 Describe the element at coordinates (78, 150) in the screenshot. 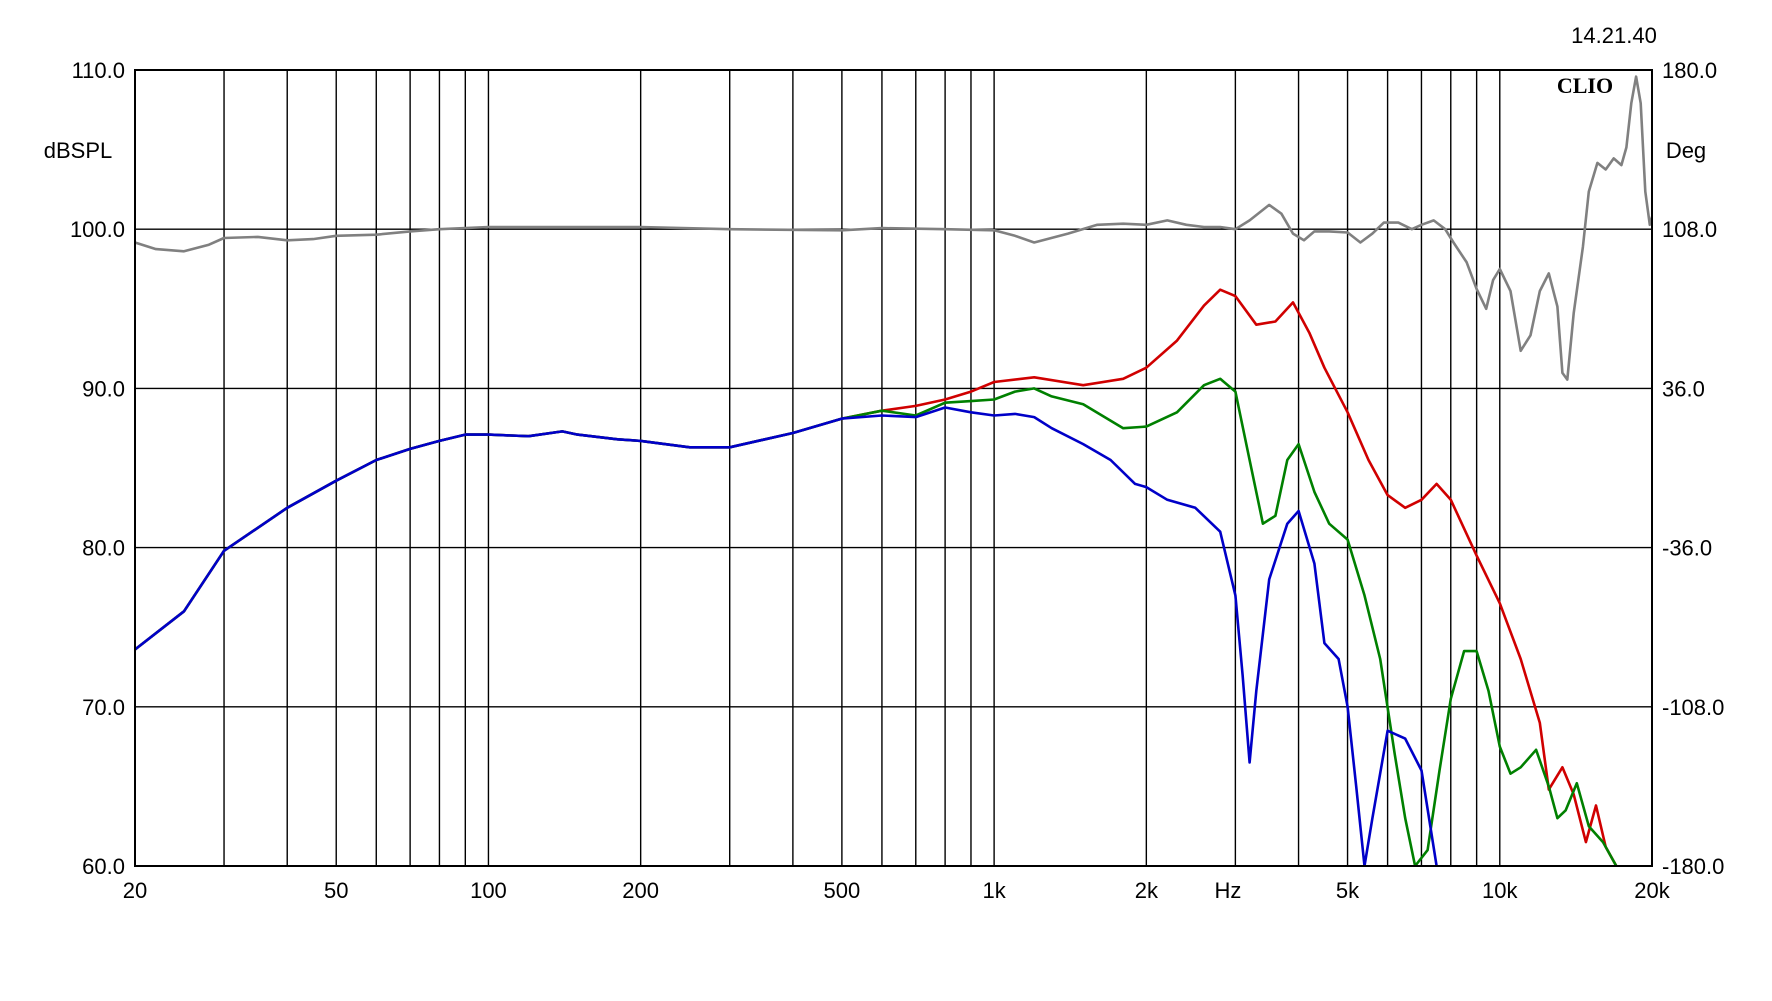

I see `y-left-axis-label: dBSPL` at that location.